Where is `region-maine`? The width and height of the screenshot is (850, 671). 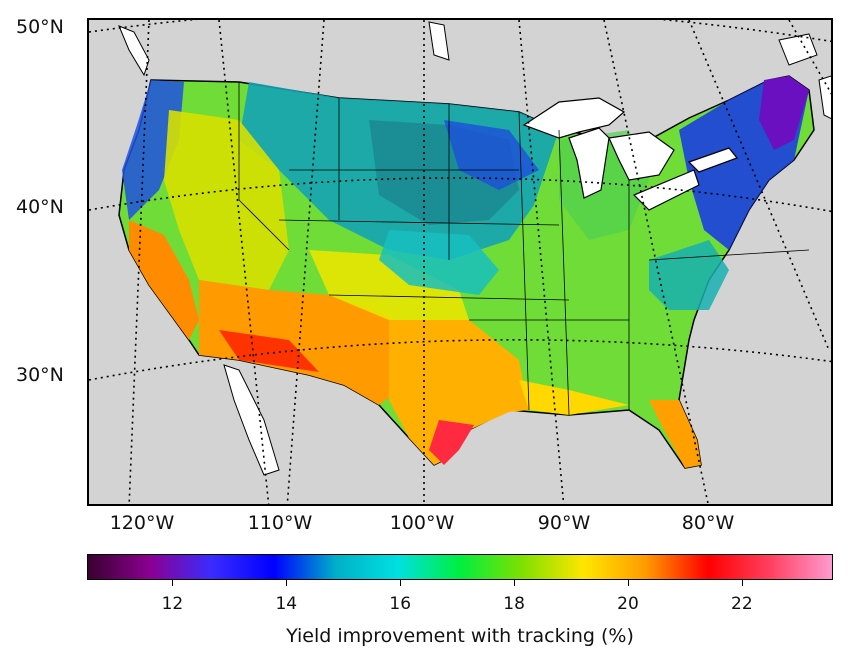 region-maine is located at coordinates (784, 113).